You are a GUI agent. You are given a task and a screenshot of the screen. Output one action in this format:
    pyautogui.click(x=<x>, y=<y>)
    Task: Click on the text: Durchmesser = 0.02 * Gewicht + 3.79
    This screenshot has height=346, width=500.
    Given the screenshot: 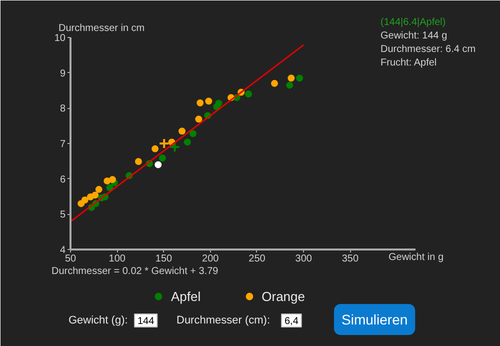 What is the action you would take?
    pyautogui.click(x=135, y=271)
    